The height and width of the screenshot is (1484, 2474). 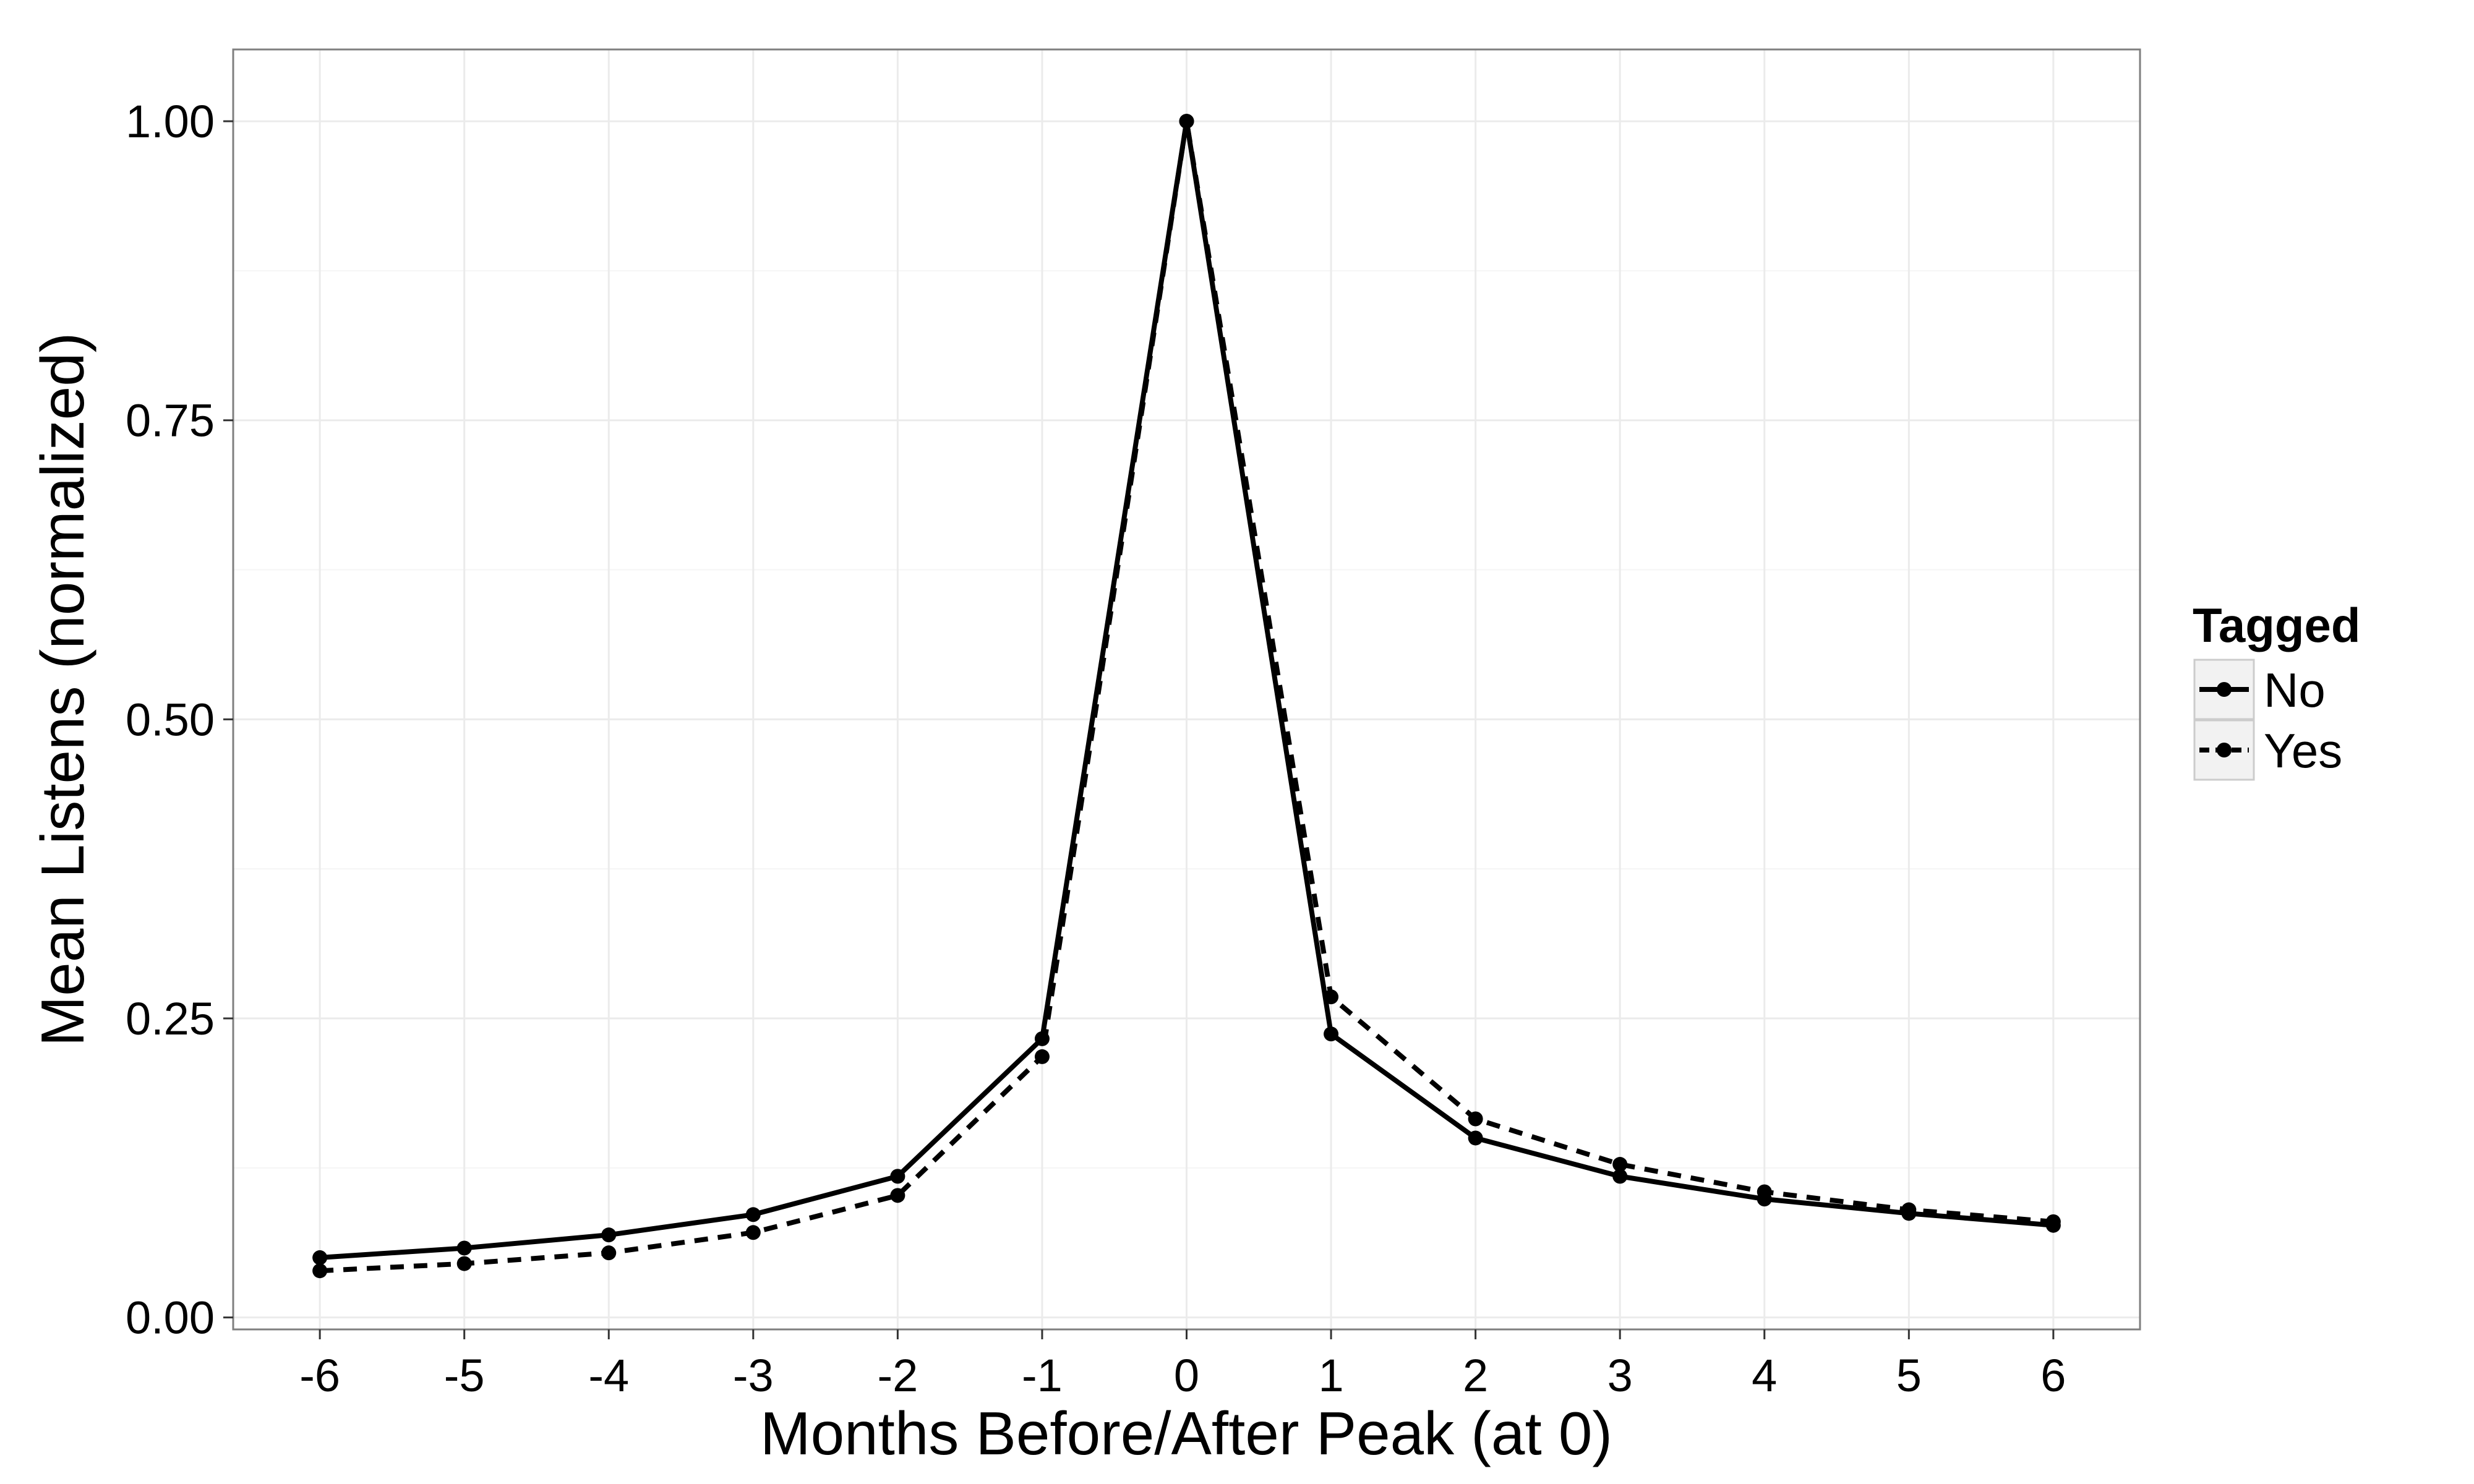 I want to click on x-tick-label: 6, so click(x=2053, y=1375).